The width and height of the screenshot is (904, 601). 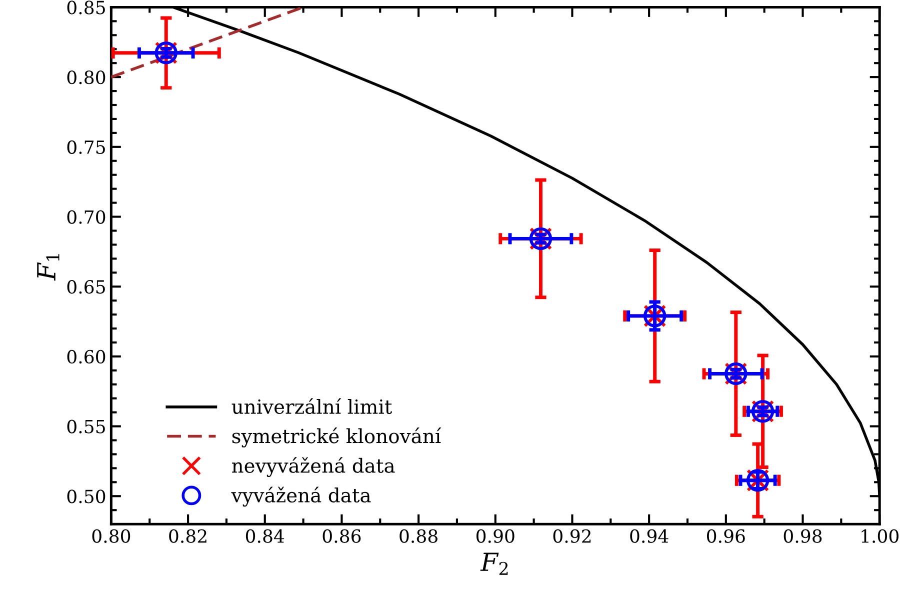 I want to click on y-tick-label: 0.70, so click(x=86, y=217).